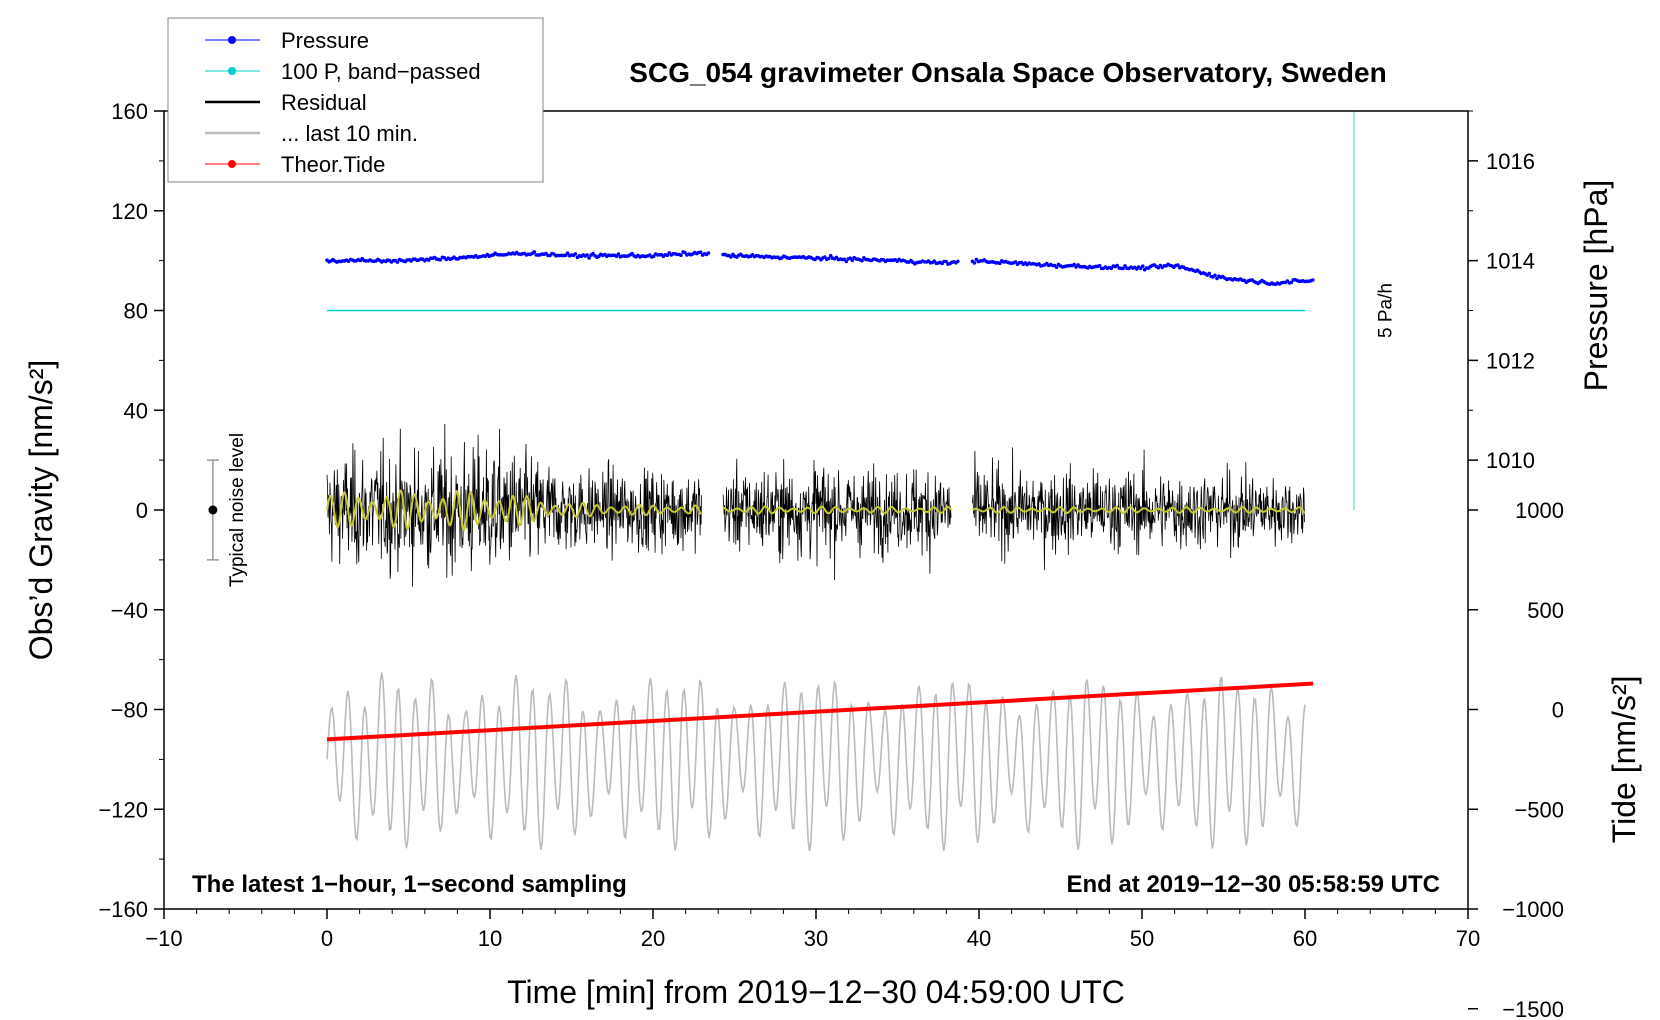 Image resolution: width=1660 pixels, height=1020 pixels. What do you see at coordinates (1253, 884) in the screenshot?
I see `annotation-end-time: End at 2019−12−30 05:58:59 UTC` at bounding box center [1253, 884].